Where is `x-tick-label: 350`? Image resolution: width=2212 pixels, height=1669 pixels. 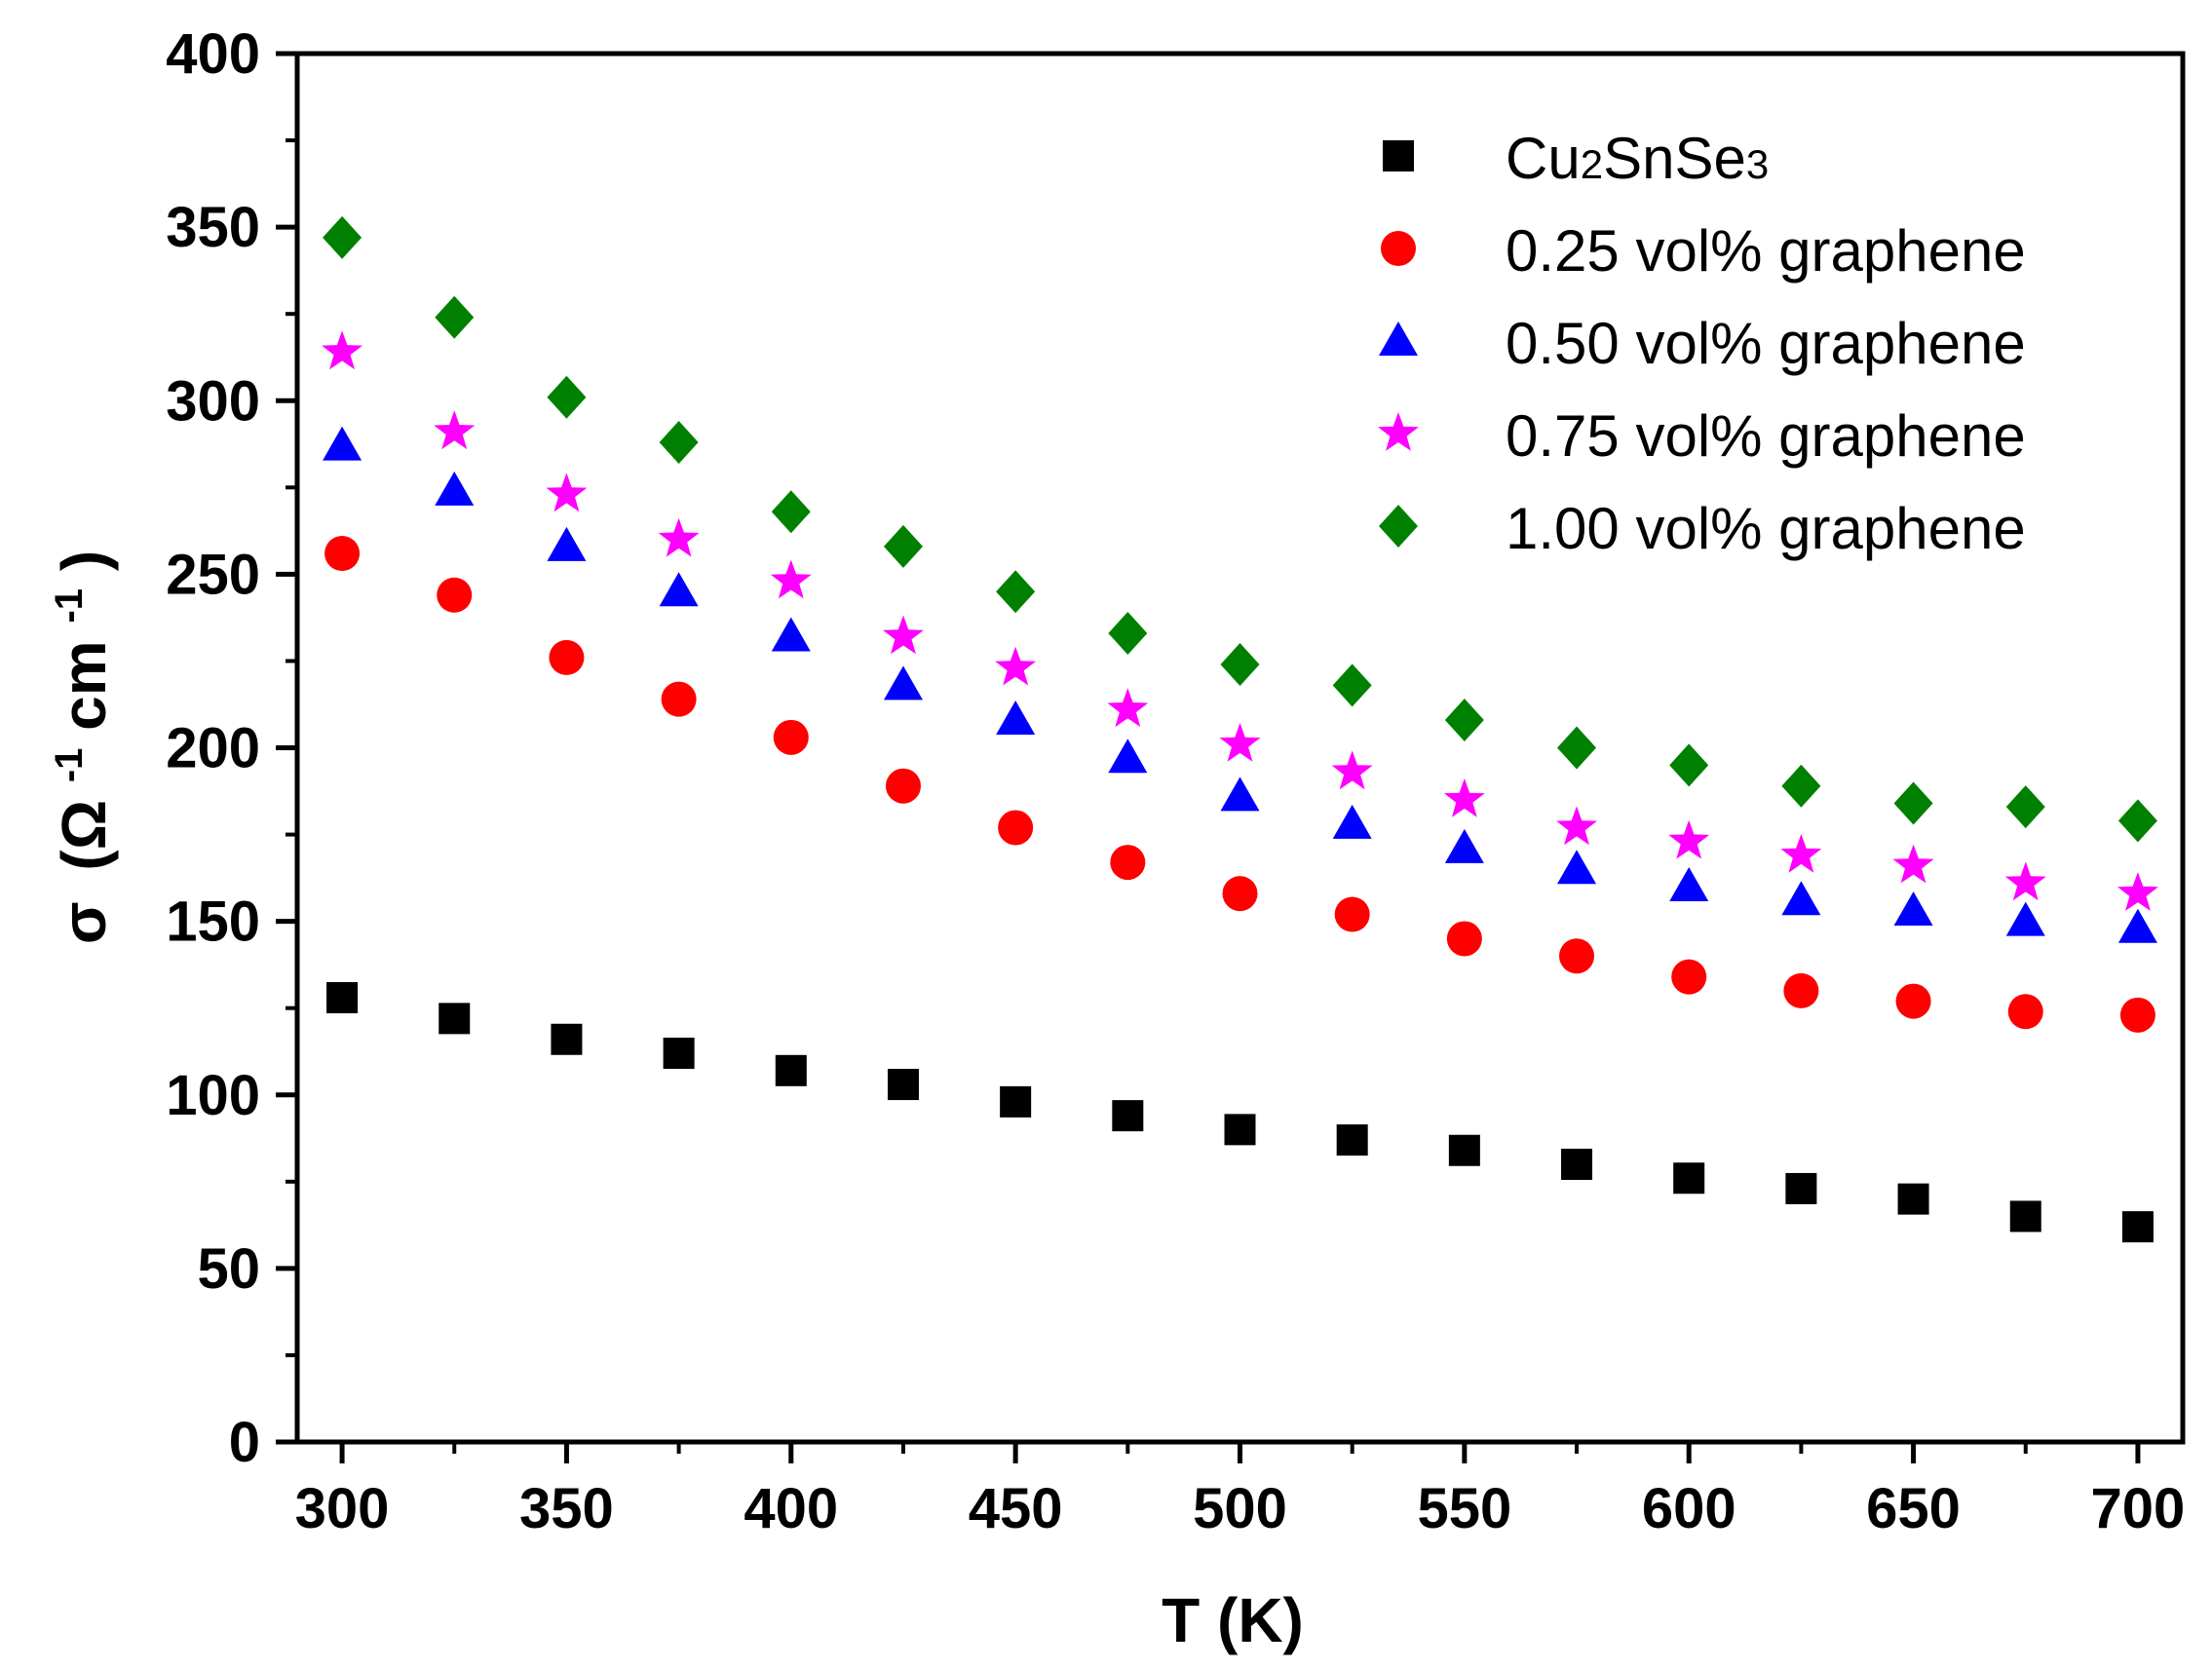 x-tick-label: 350 is located at coordinates (566, 1508).